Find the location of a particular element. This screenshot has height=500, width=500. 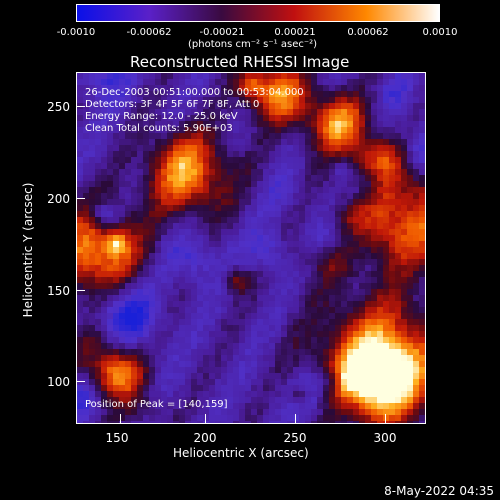

colorbar-tick-label: 0.0010 is located at coordinates (440, 32).